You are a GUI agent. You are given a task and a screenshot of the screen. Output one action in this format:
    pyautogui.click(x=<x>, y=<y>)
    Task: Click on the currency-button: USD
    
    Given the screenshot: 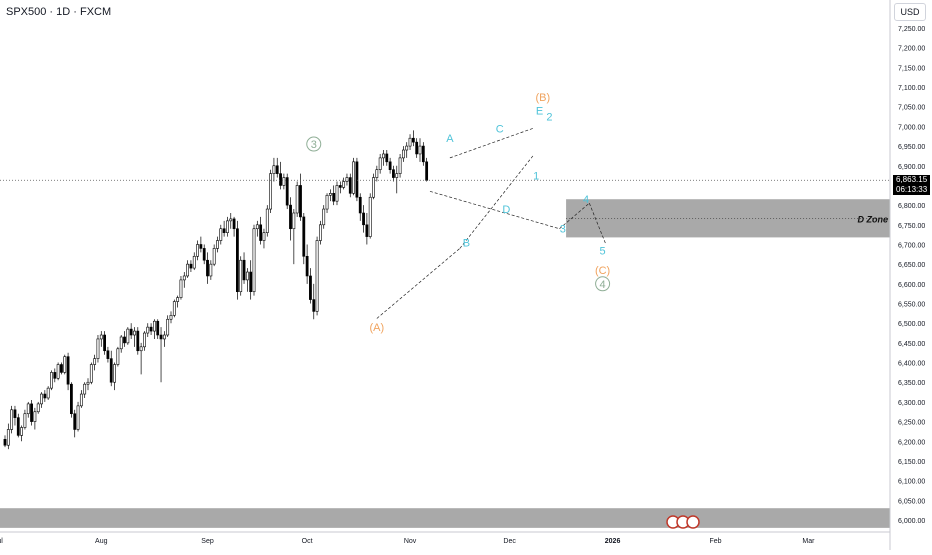 What is the action you would take?
    pyautogui.click(x=910, y=12)
    